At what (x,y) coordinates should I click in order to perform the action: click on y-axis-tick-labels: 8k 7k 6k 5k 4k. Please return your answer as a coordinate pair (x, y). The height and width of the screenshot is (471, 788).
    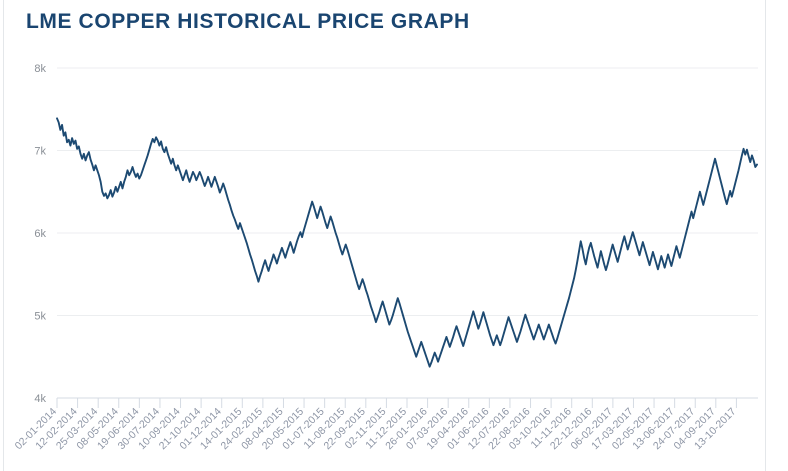
    Looking at the image, I should click on (40, 234).